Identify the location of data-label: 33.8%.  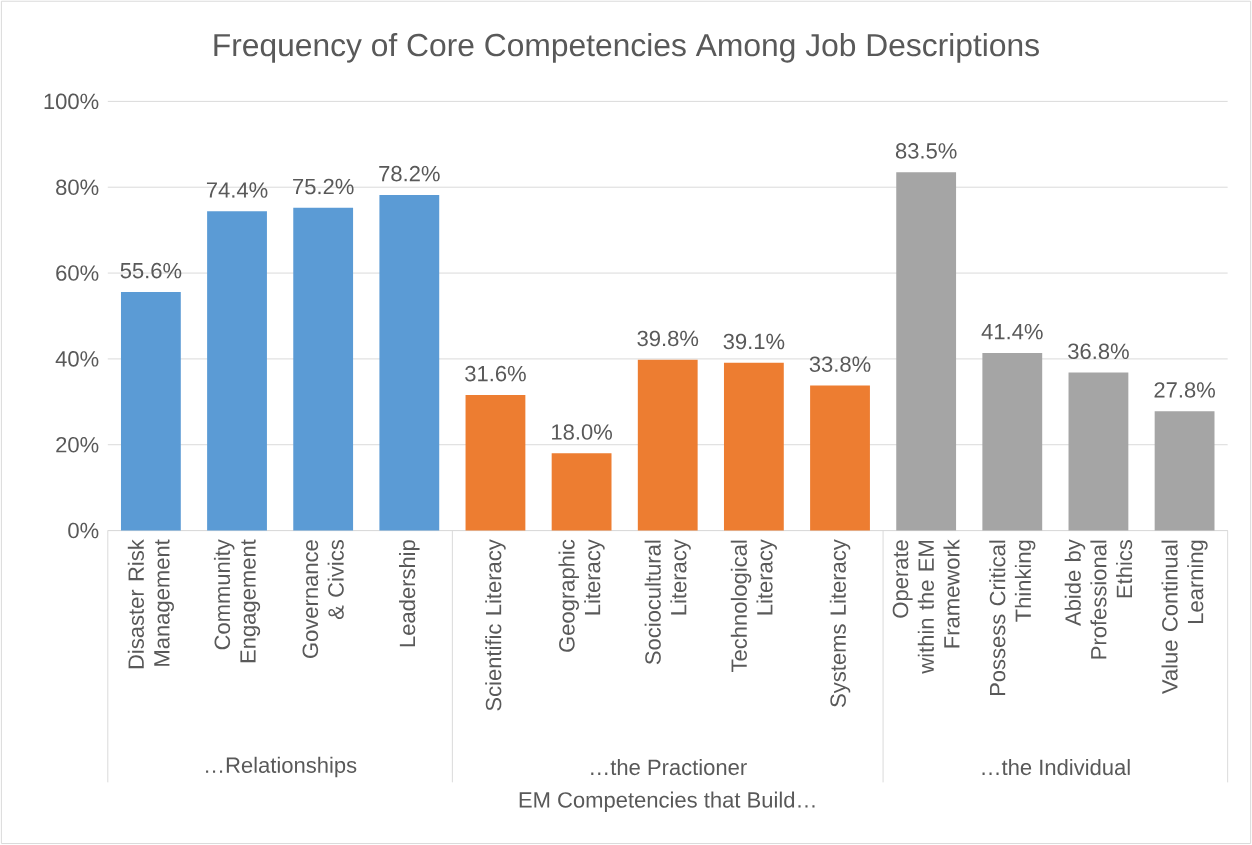
(840, 364).